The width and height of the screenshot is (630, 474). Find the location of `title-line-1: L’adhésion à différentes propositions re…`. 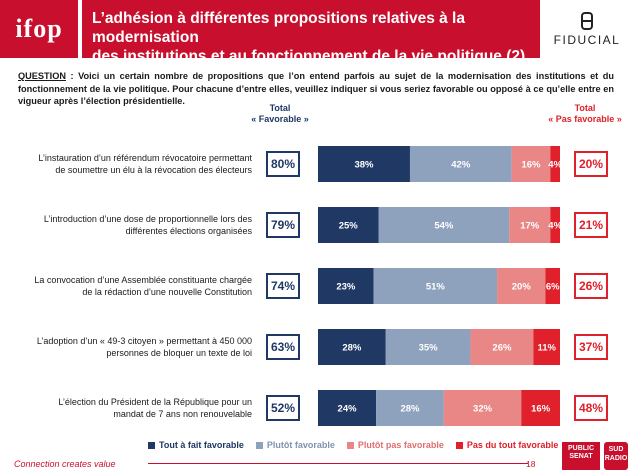

title-line-1: L’adhésion à différentes propositions re… is located at coordinates (278, 28).